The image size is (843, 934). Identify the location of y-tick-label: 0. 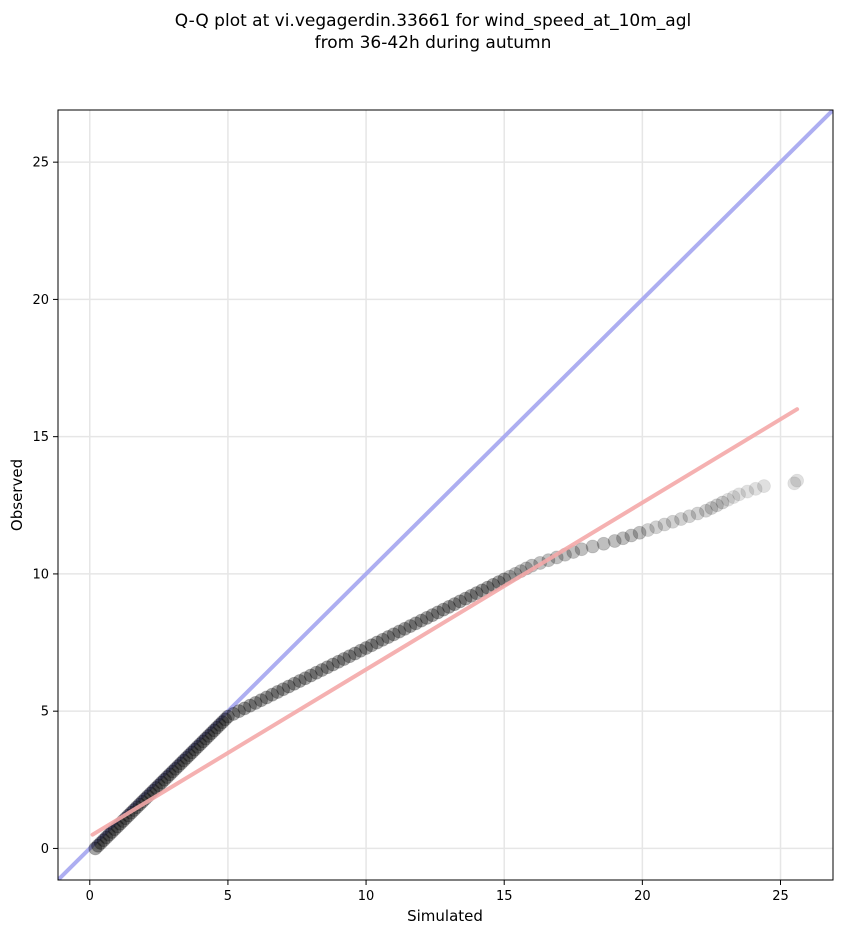
(45, 849).